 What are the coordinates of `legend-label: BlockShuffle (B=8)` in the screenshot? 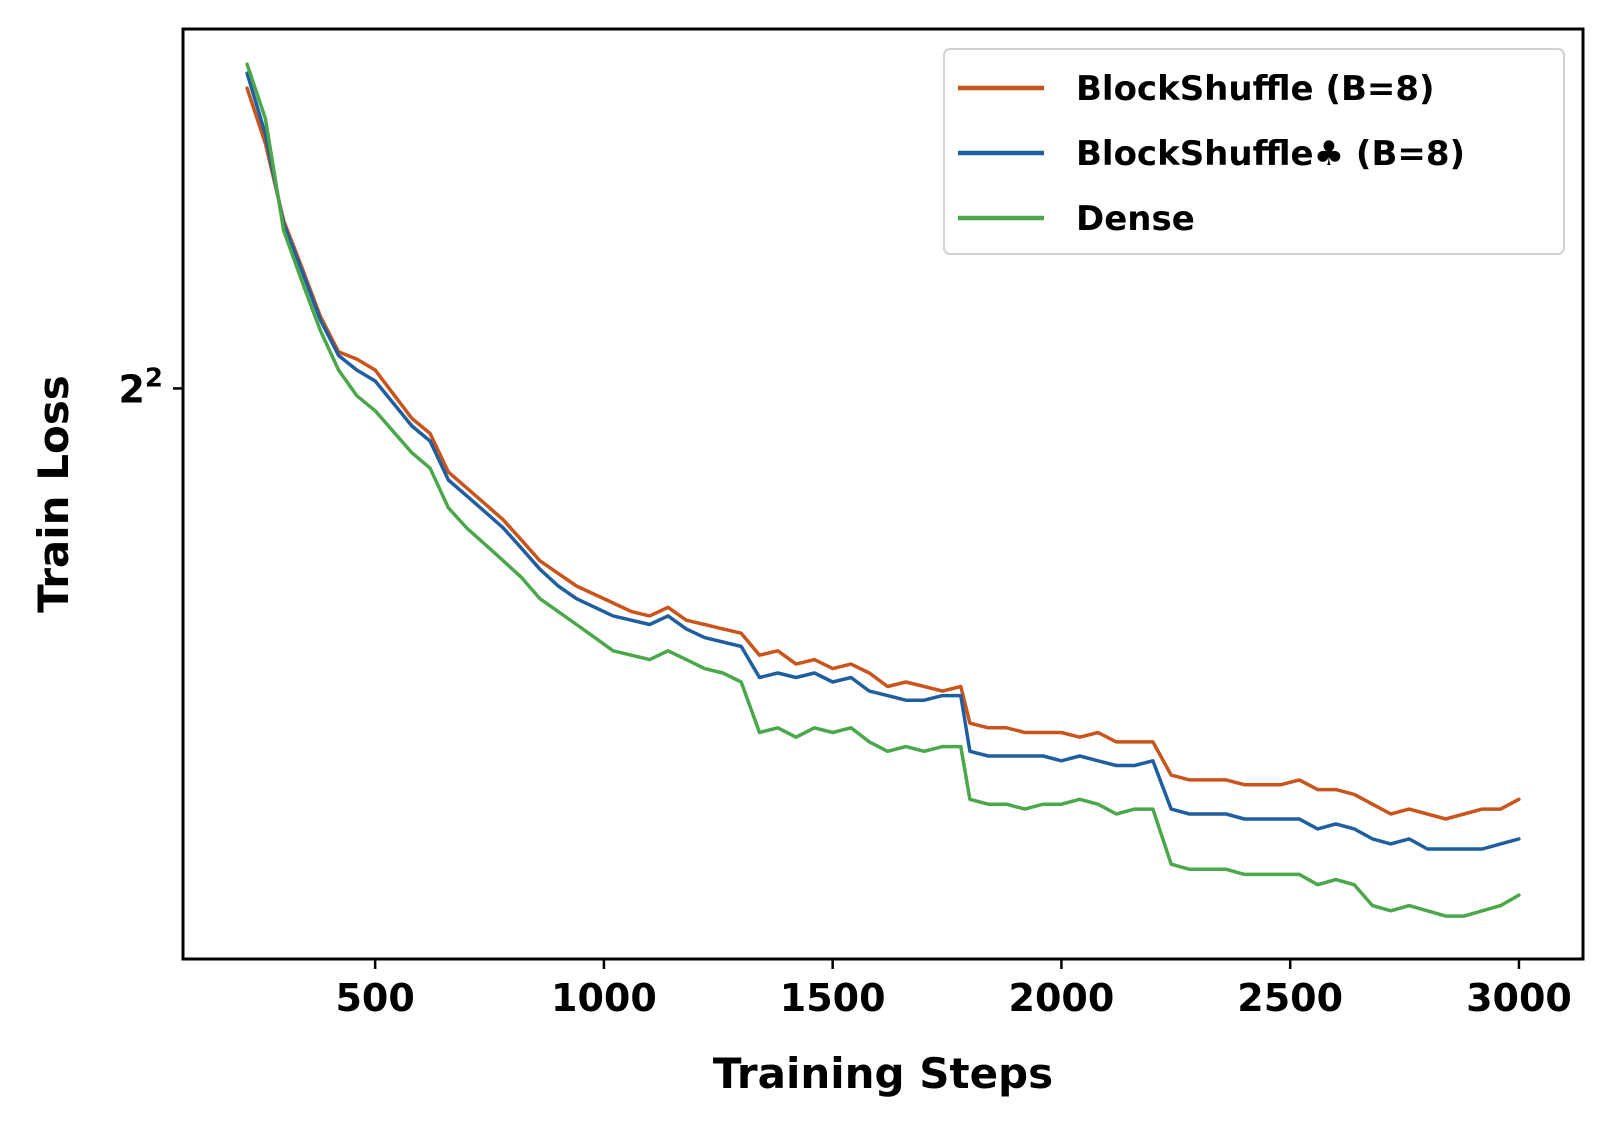 It's located at (1255, 89).